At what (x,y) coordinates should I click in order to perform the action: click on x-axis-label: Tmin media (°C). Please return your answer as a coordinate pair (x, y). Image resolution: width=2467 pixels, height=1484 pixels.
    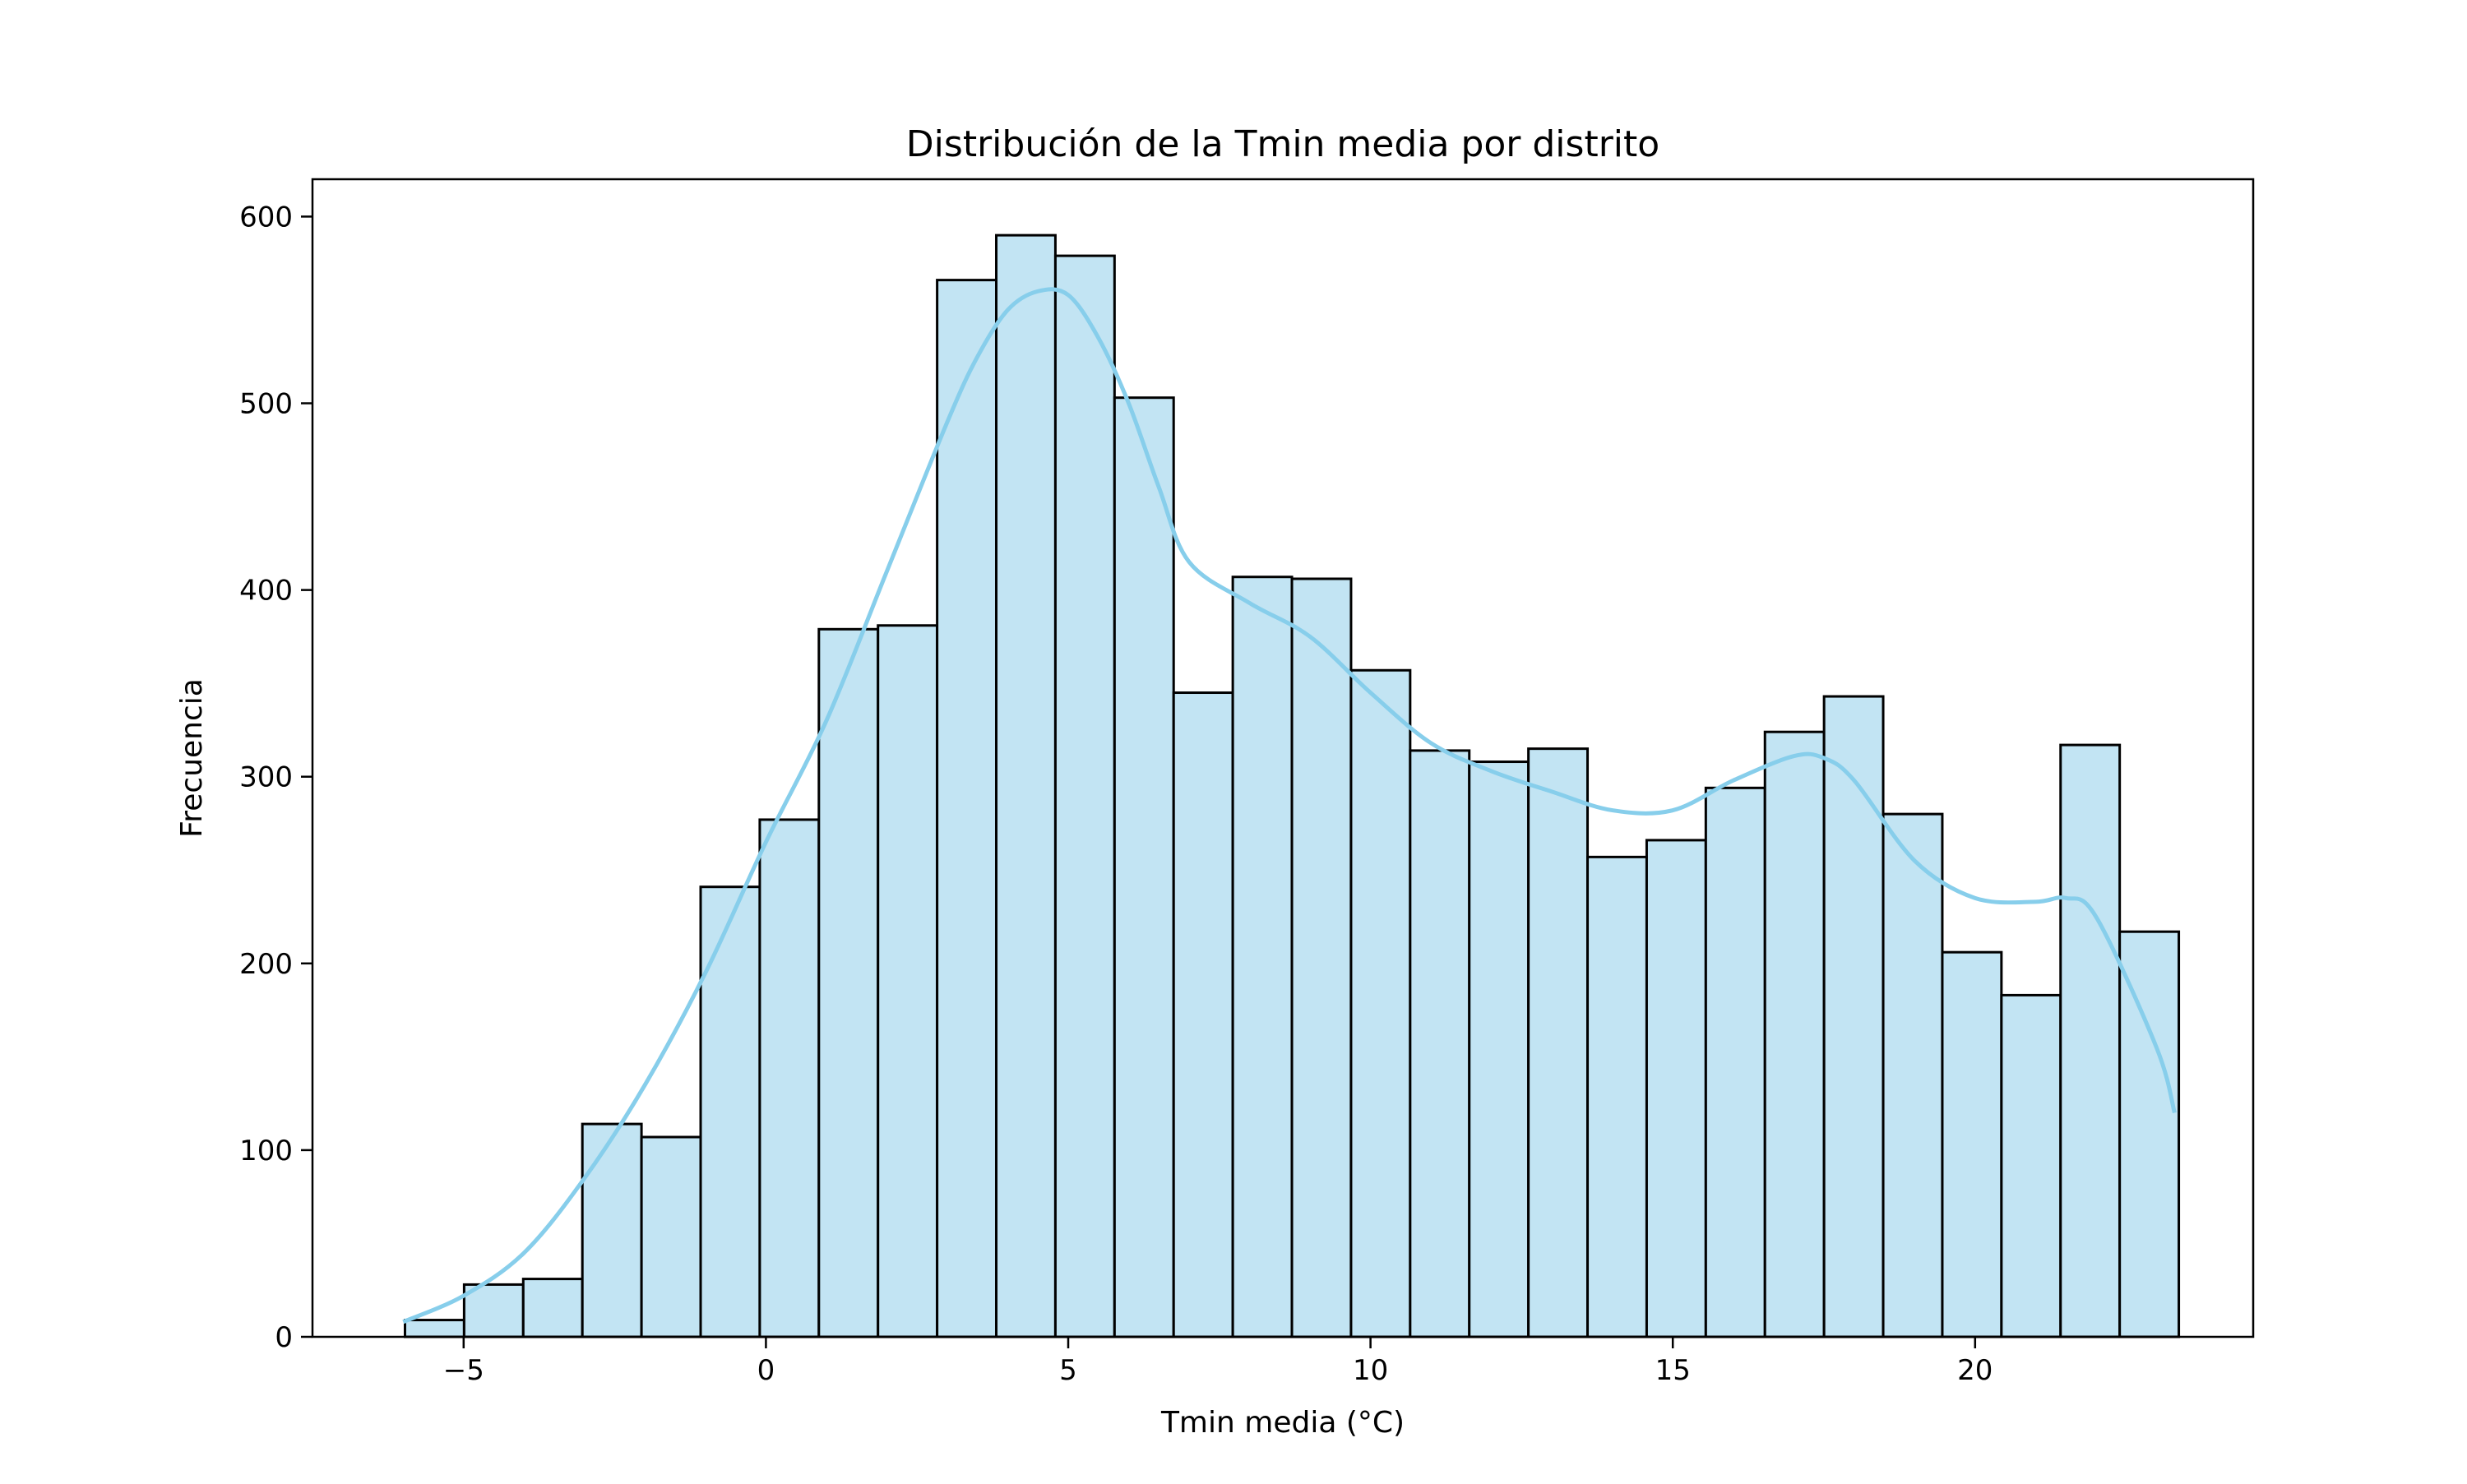
    Looking at the image, I should click on (1282, 1423).